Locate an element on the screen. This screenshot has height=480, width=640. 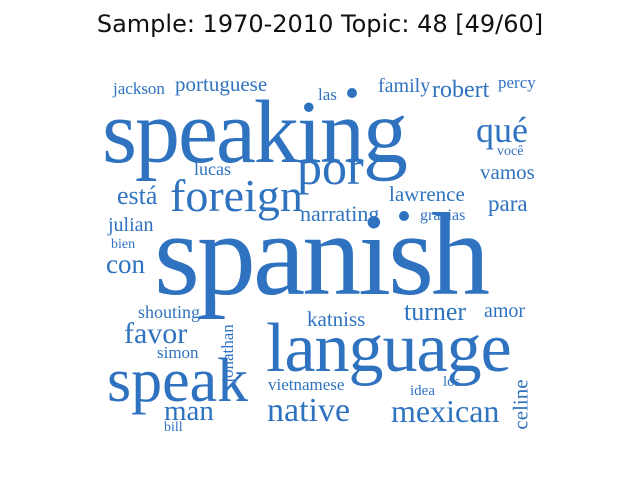
word-native: native is located at coordinates (309, 410).